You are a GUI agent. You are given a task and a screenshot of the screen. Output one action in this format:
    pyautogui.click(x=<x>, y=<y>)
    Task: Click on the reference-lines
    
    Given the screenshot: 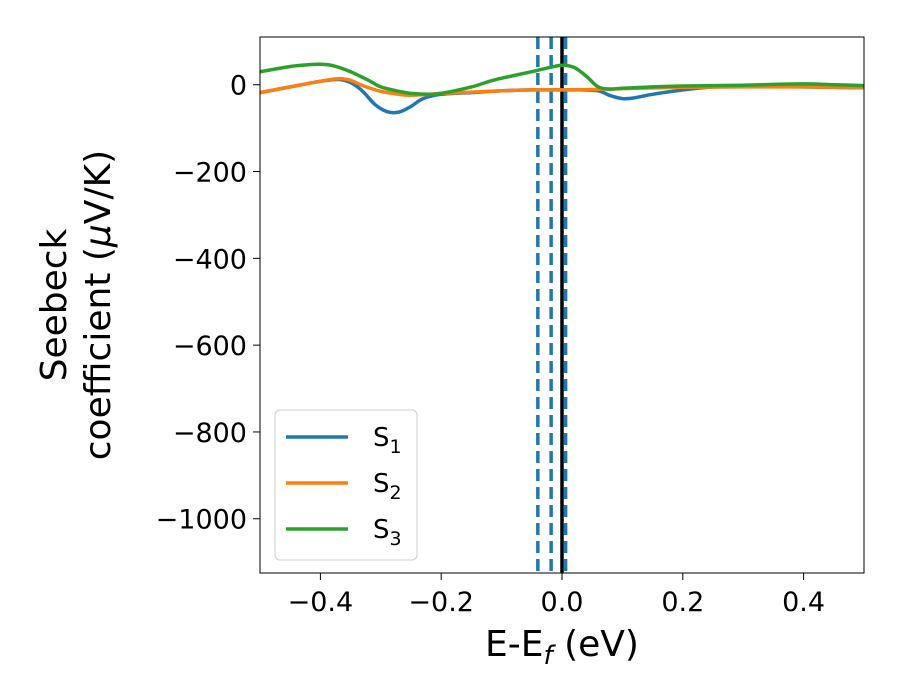 What is the action you would take?
    pyautogui.click(x=552, y=305)
    